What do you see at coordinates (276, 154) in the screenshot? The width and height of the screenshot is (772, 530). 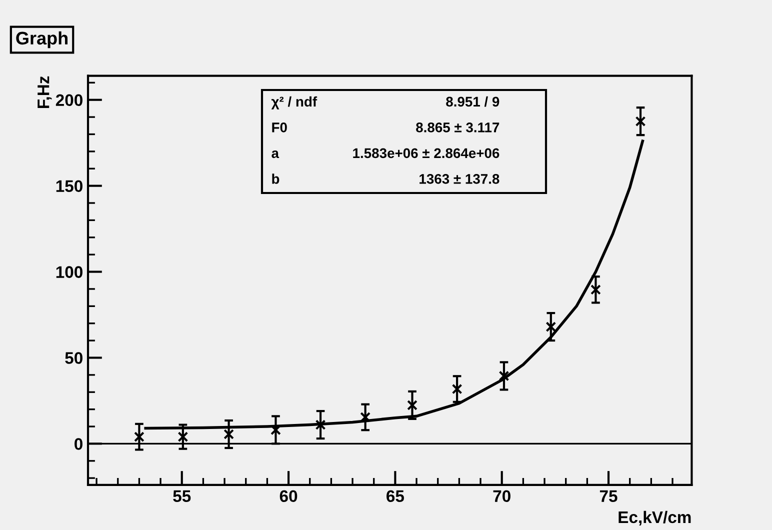 I see `annotation: a` at bounding box center [276, 154].